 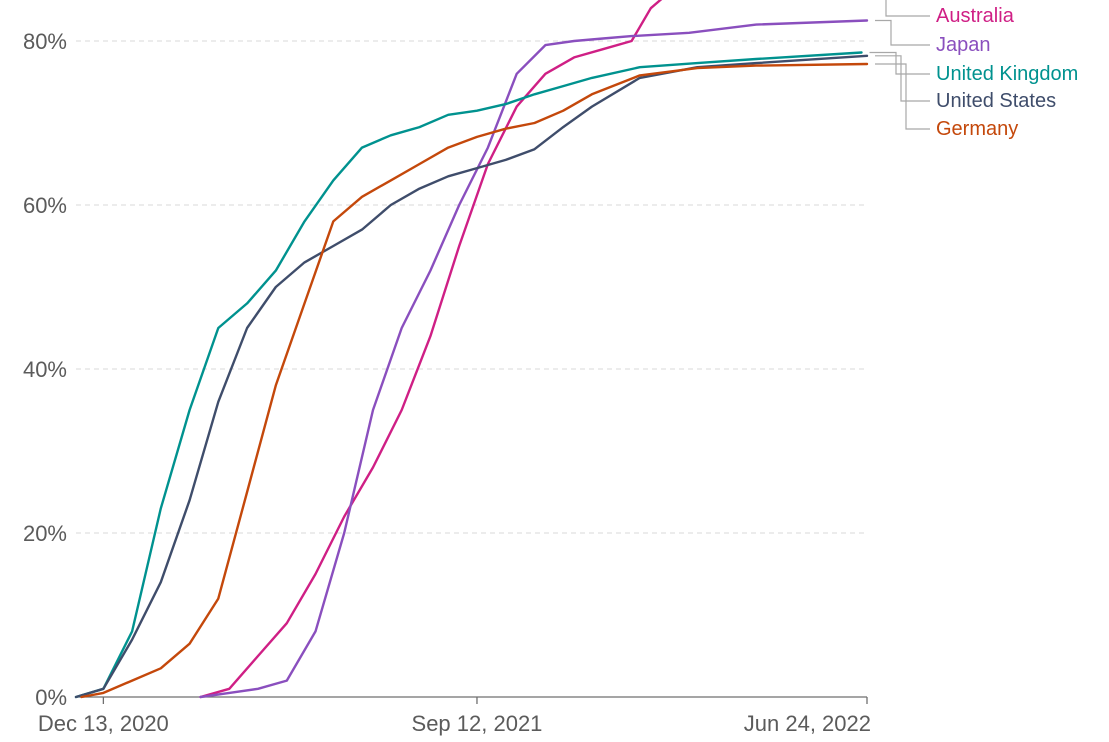 What do you see at coordinates (45, 533) in the screenshot?
I see `y-tick-label: 20%` at bounding box center [45, 533].